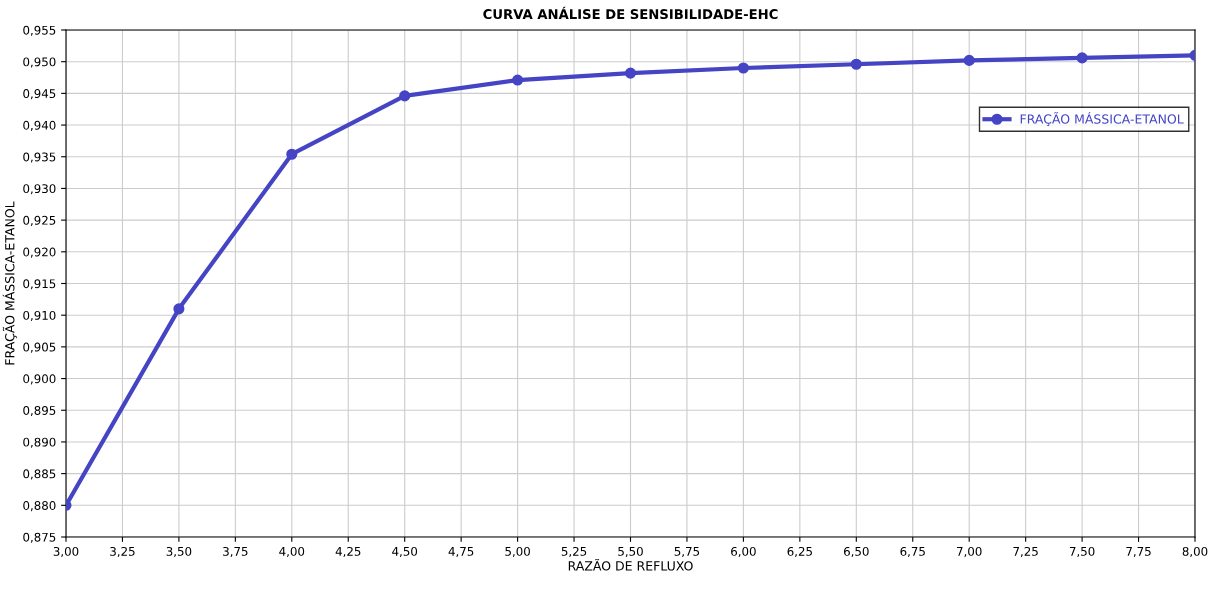 The height and width of the screenshot is (616, 1220). What do you see at coordinates (9, 283) in the screenshot?
I see `y-axis-title: FRAÇÃO MÁSSICA-ETANOL` at bounding box center [9, 283].